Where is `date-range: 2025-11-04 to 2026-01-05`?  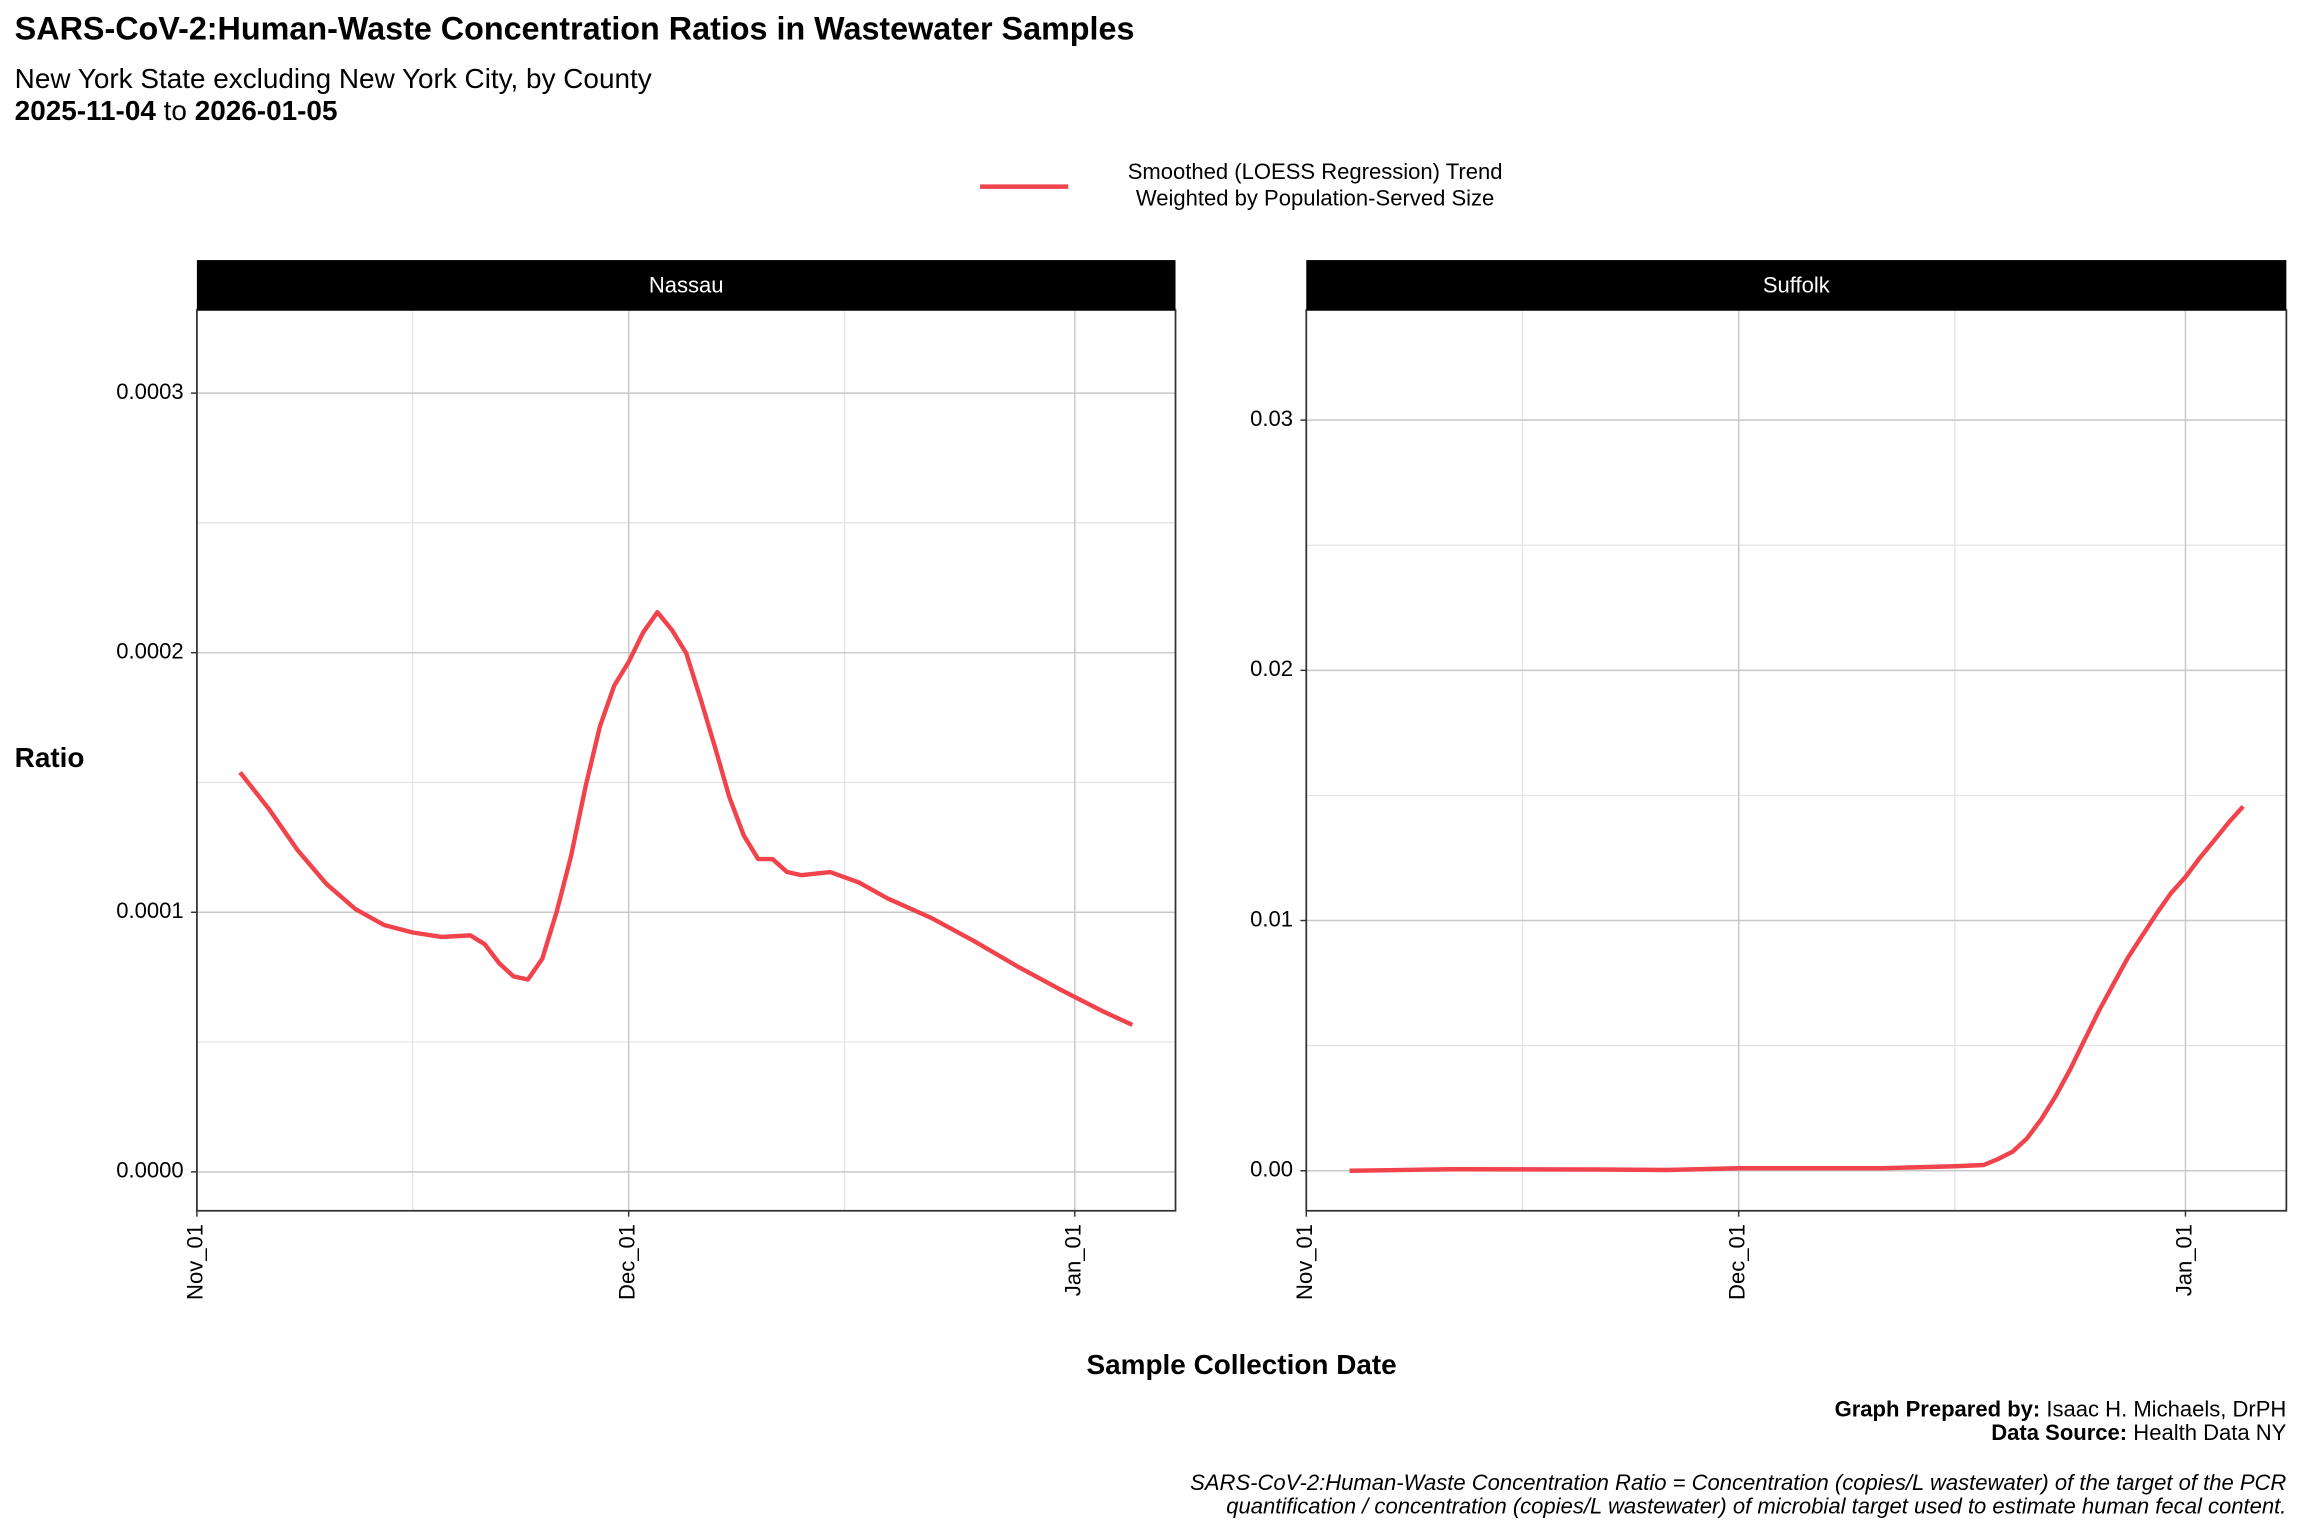 date-range: 2025-11-04 to 2026-01-05 is located at coordinates (176, 111).